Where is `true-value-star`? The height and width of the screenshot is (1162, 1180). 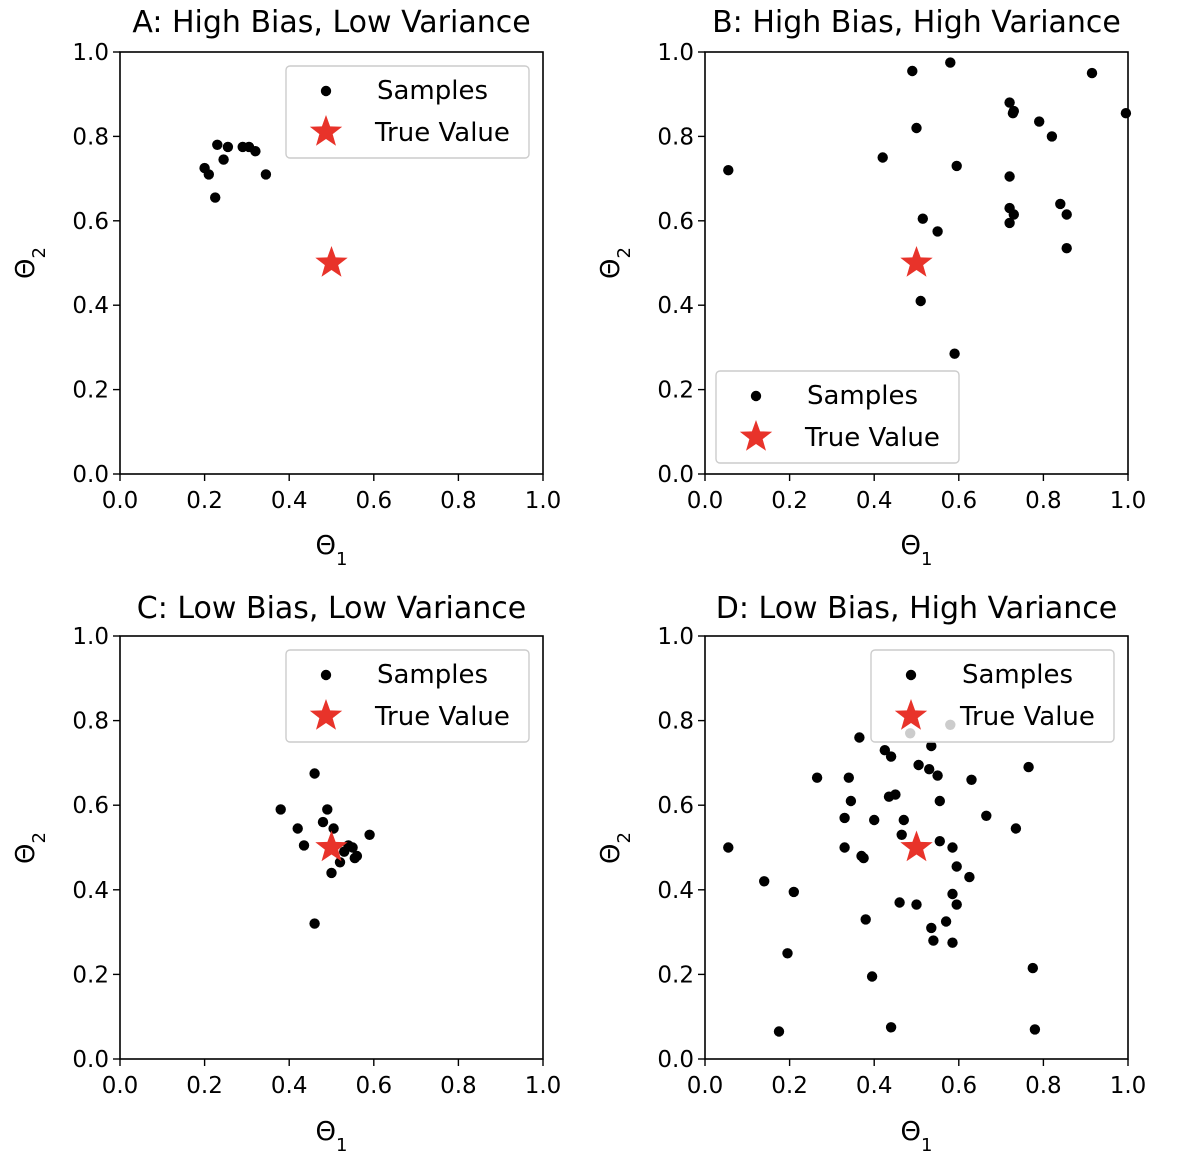
true-value-star is located at coordinates (331, 846).